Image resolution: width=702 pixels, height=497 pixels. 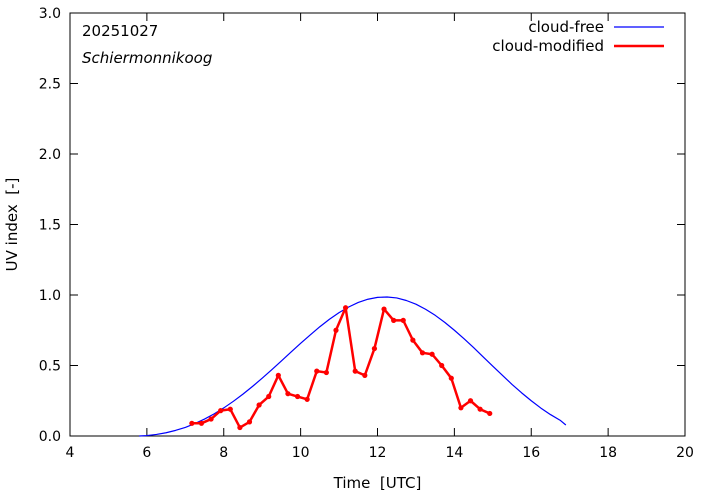 What do you see at coordinates (12, 225) in the screenshot?
I see `y-axis-label: UV index [-]` at bounding box center [12, 225].